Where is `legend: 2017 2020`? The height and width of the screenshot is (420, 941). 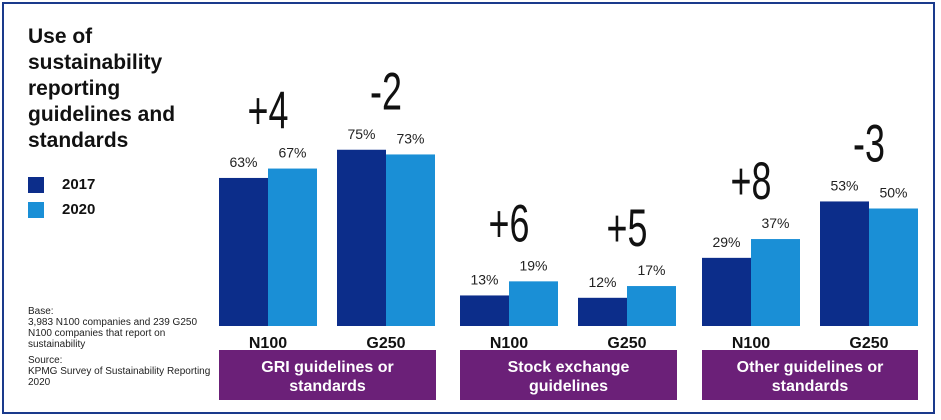 legend: 2017 2020 is located at coordinates (61, 197).